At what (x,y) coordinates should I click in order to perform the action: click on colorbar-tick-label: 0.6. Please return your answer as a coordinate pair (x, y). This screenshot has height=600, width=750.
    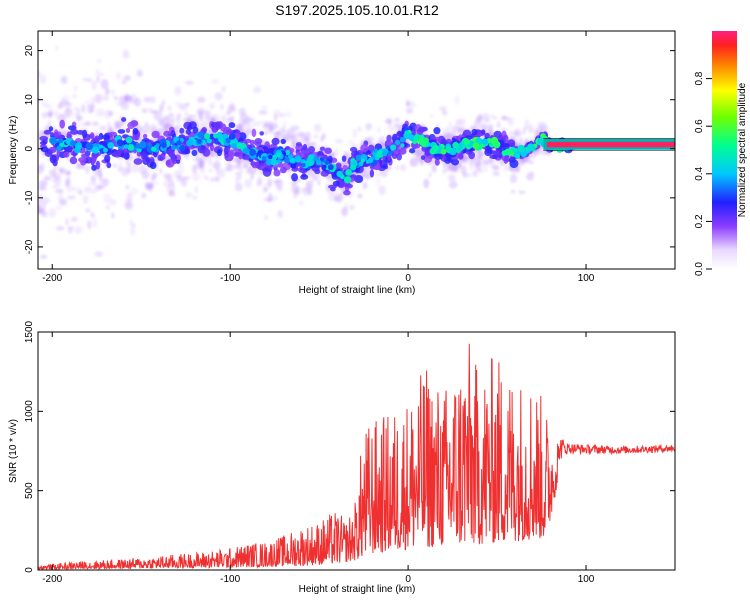
    Looking at the image, I should click on (699, 126).